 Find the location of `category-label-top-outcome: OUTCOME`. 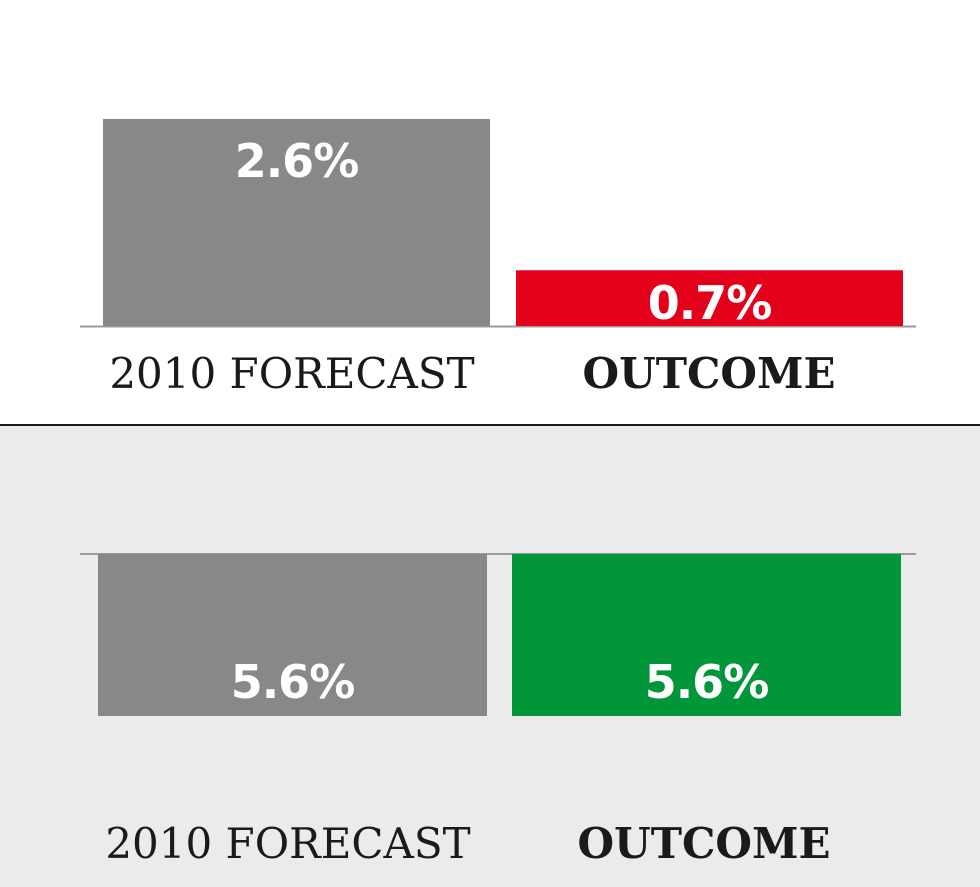

category-label-top-outcome: OUTCOME is located at coordinates (709, 373).